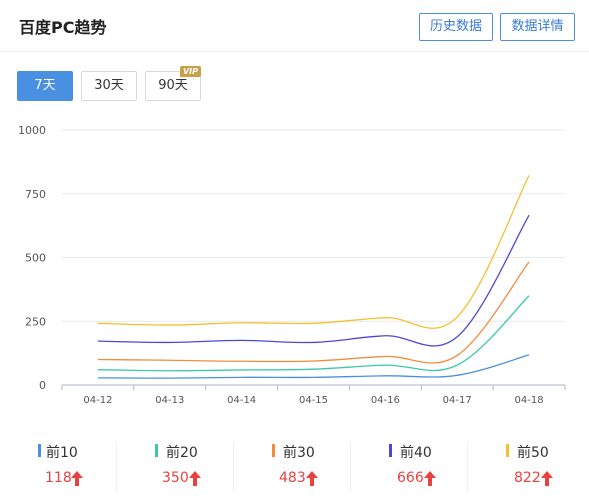  Describe the element at coordinates (241, 400) in the screenshot. I see `x-tick-label: 04-14` at that location.